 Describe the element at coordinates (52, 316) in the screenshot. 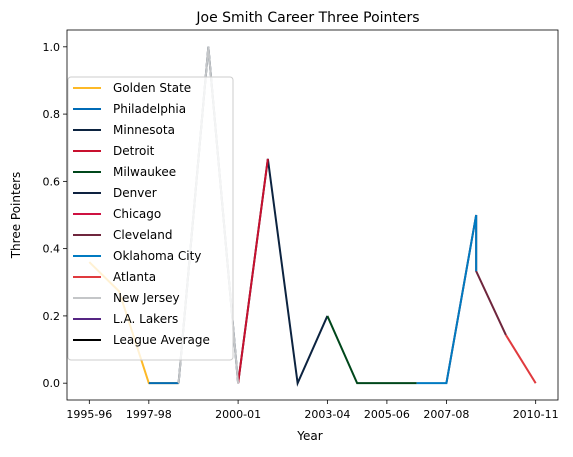

I see `y-tick-label: 0.2` at that location.